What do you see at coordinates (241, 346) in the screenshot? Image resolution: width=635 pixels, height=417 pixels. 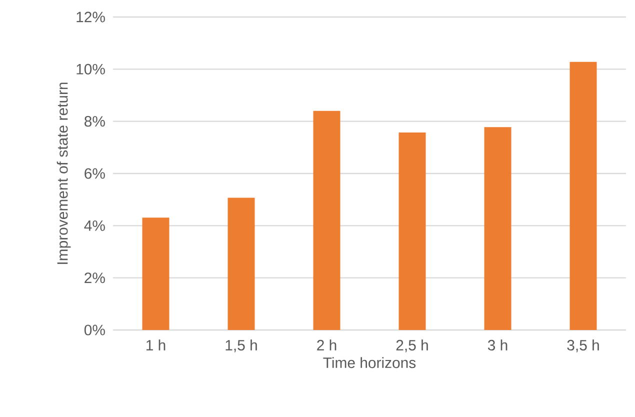 I see `x-tick-label: 1,5 h` at bounding box center [241, 346].